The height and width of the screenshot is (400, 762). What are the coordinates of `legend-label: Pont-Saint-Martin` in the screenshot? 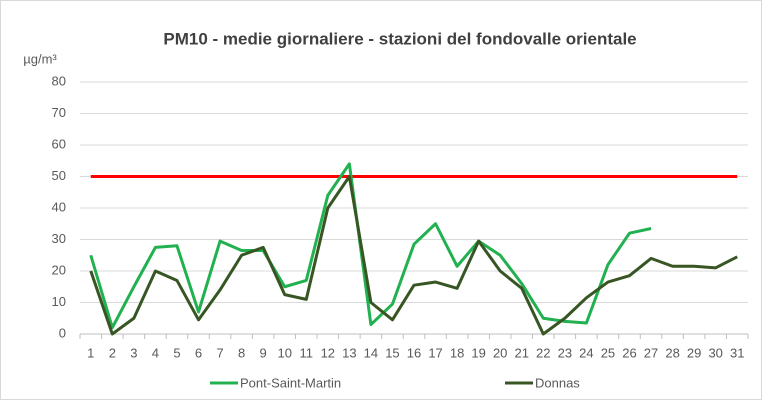 It's located at (290, 382).